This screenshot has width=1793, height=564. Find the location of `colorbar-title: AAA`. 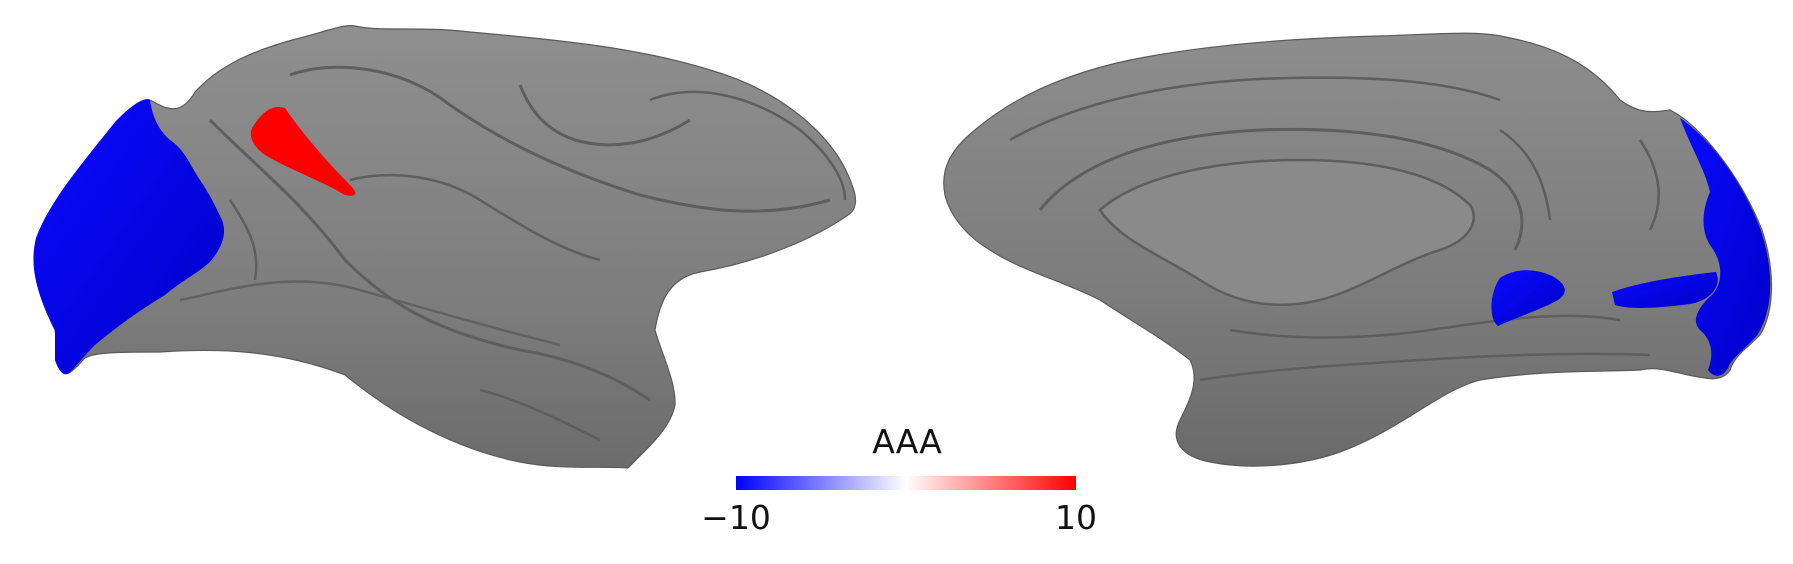

colorbar-title: AAA is located at coordinates (907, 441).